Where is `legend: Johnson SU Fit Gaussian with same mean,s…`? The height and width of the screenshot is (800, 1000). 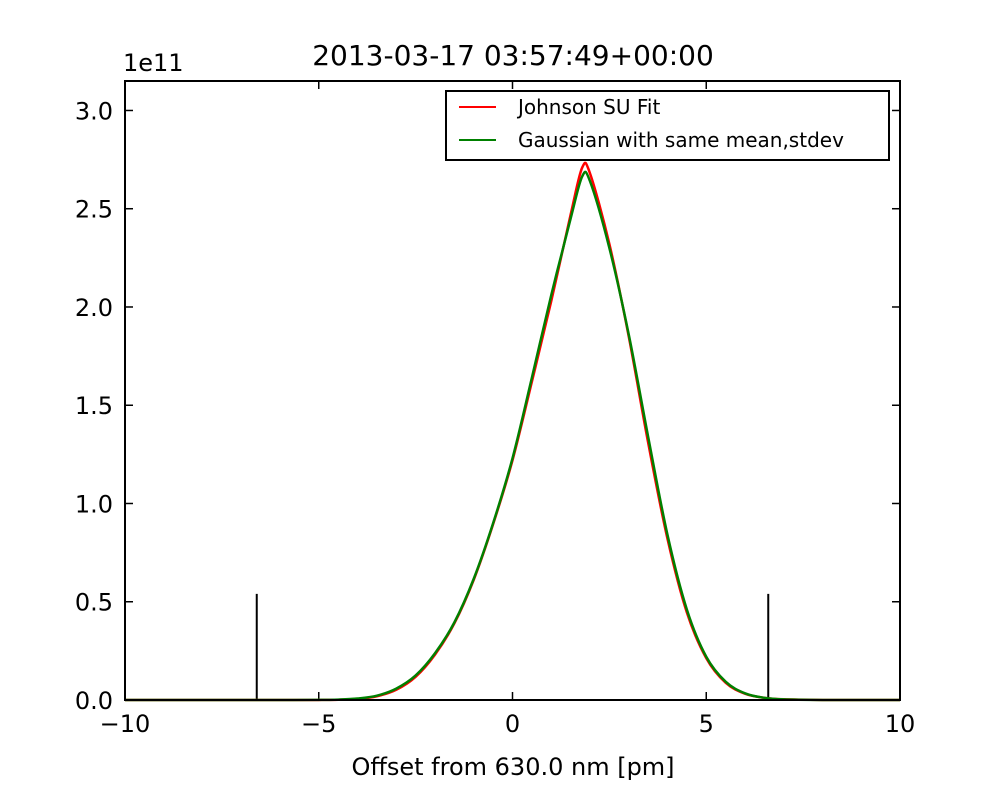 legend: Johnson SU Fit Gaussian with same mean,s… is located at coordinates (667, 125).